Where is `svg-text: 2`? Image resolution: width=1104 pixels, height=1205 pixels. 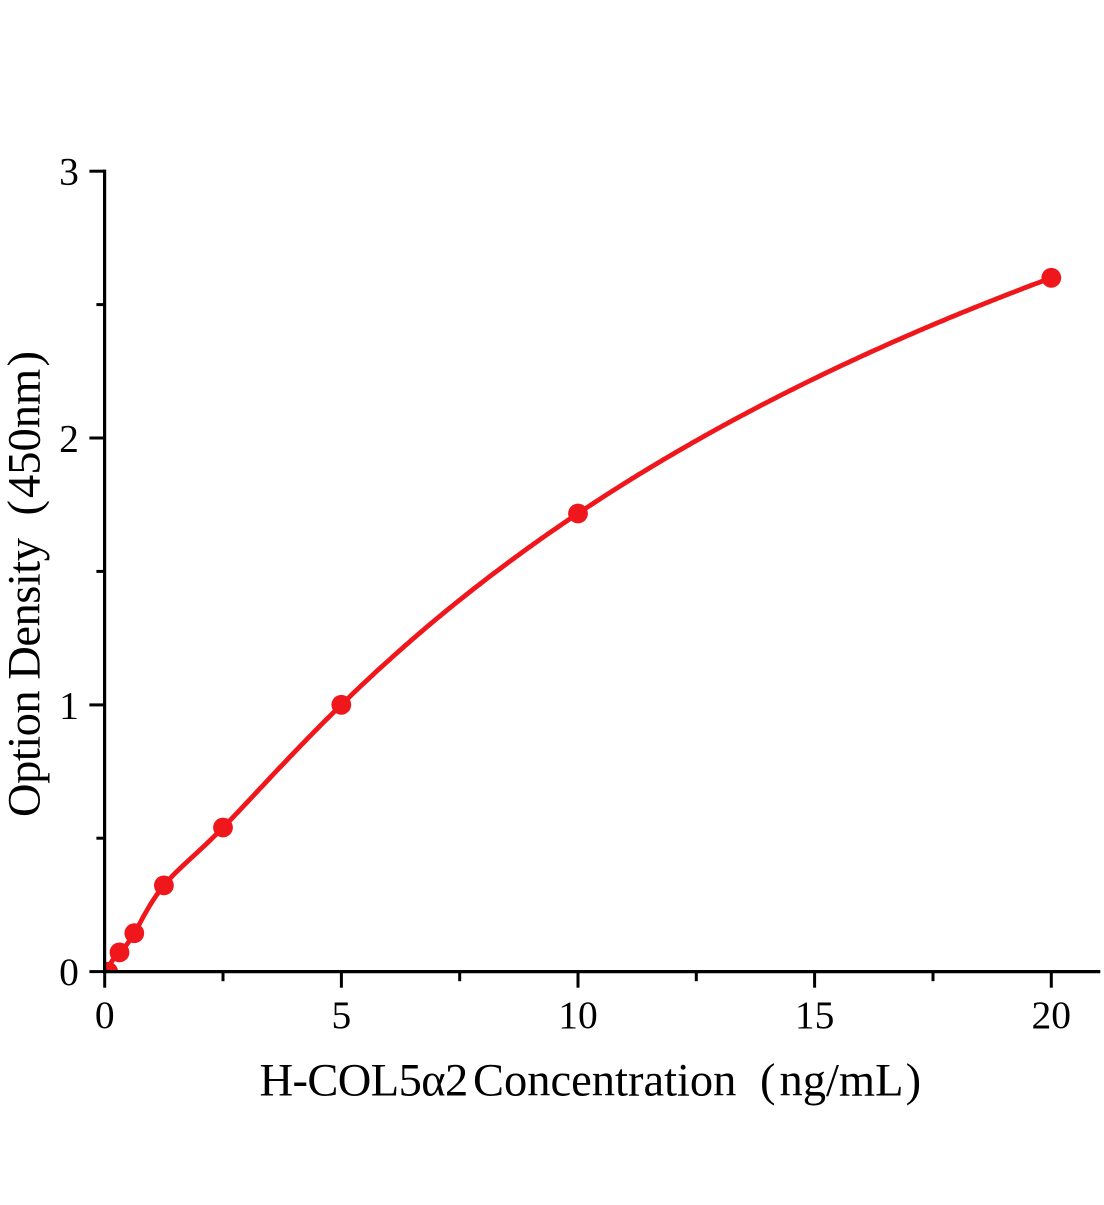 svg-text: 2 is located at coordinates (69, 439).